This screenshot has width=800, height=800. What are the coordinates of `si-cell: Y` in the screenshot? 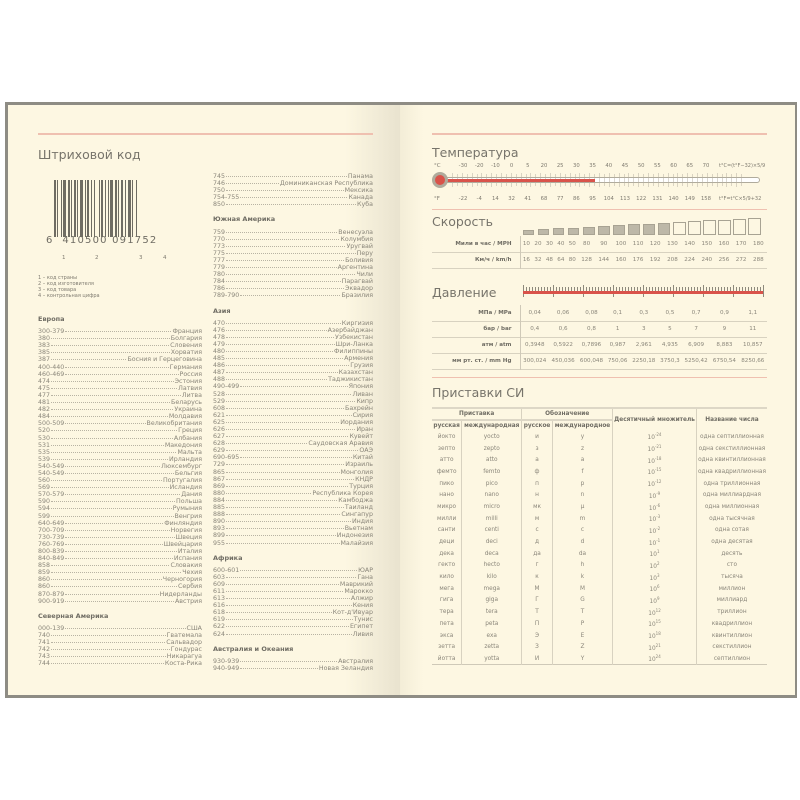 It's located at (583, 659).